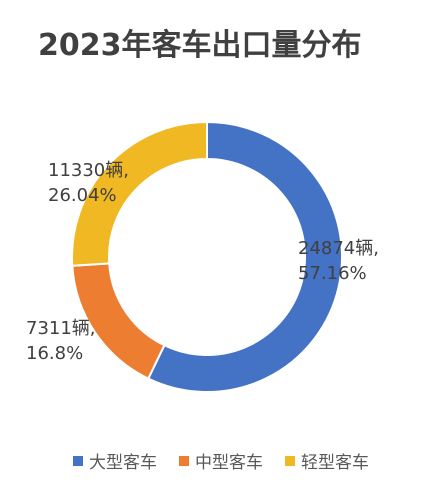 The image size is (442, 488). Describe the element at coordinates (200, 45) in the screenshot. I see `chart-title: 2023年客车出口量分布` at that location.